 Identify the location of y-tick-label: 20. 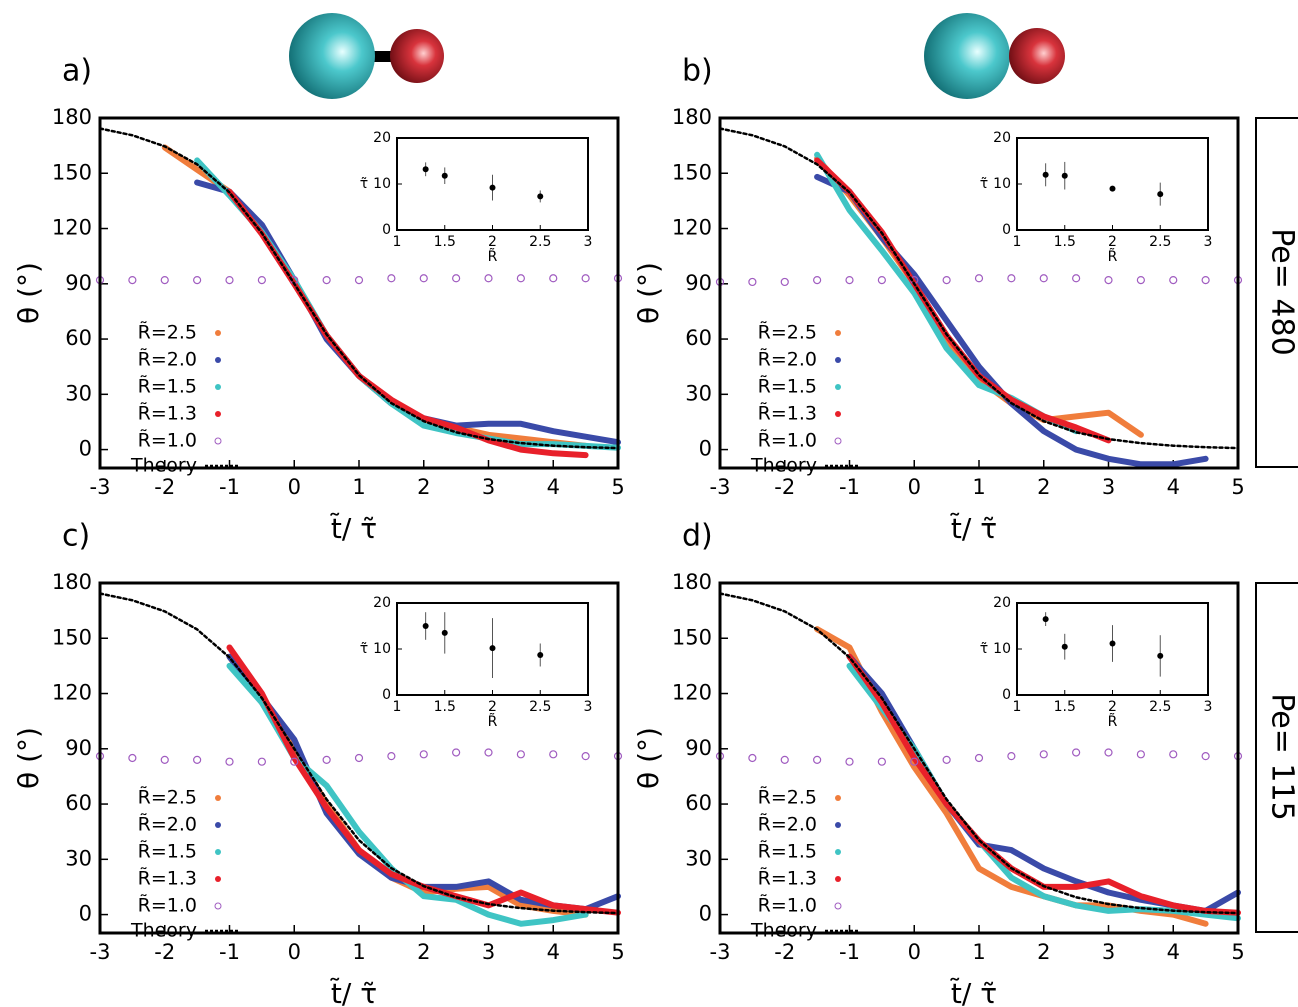
(1002, 138).